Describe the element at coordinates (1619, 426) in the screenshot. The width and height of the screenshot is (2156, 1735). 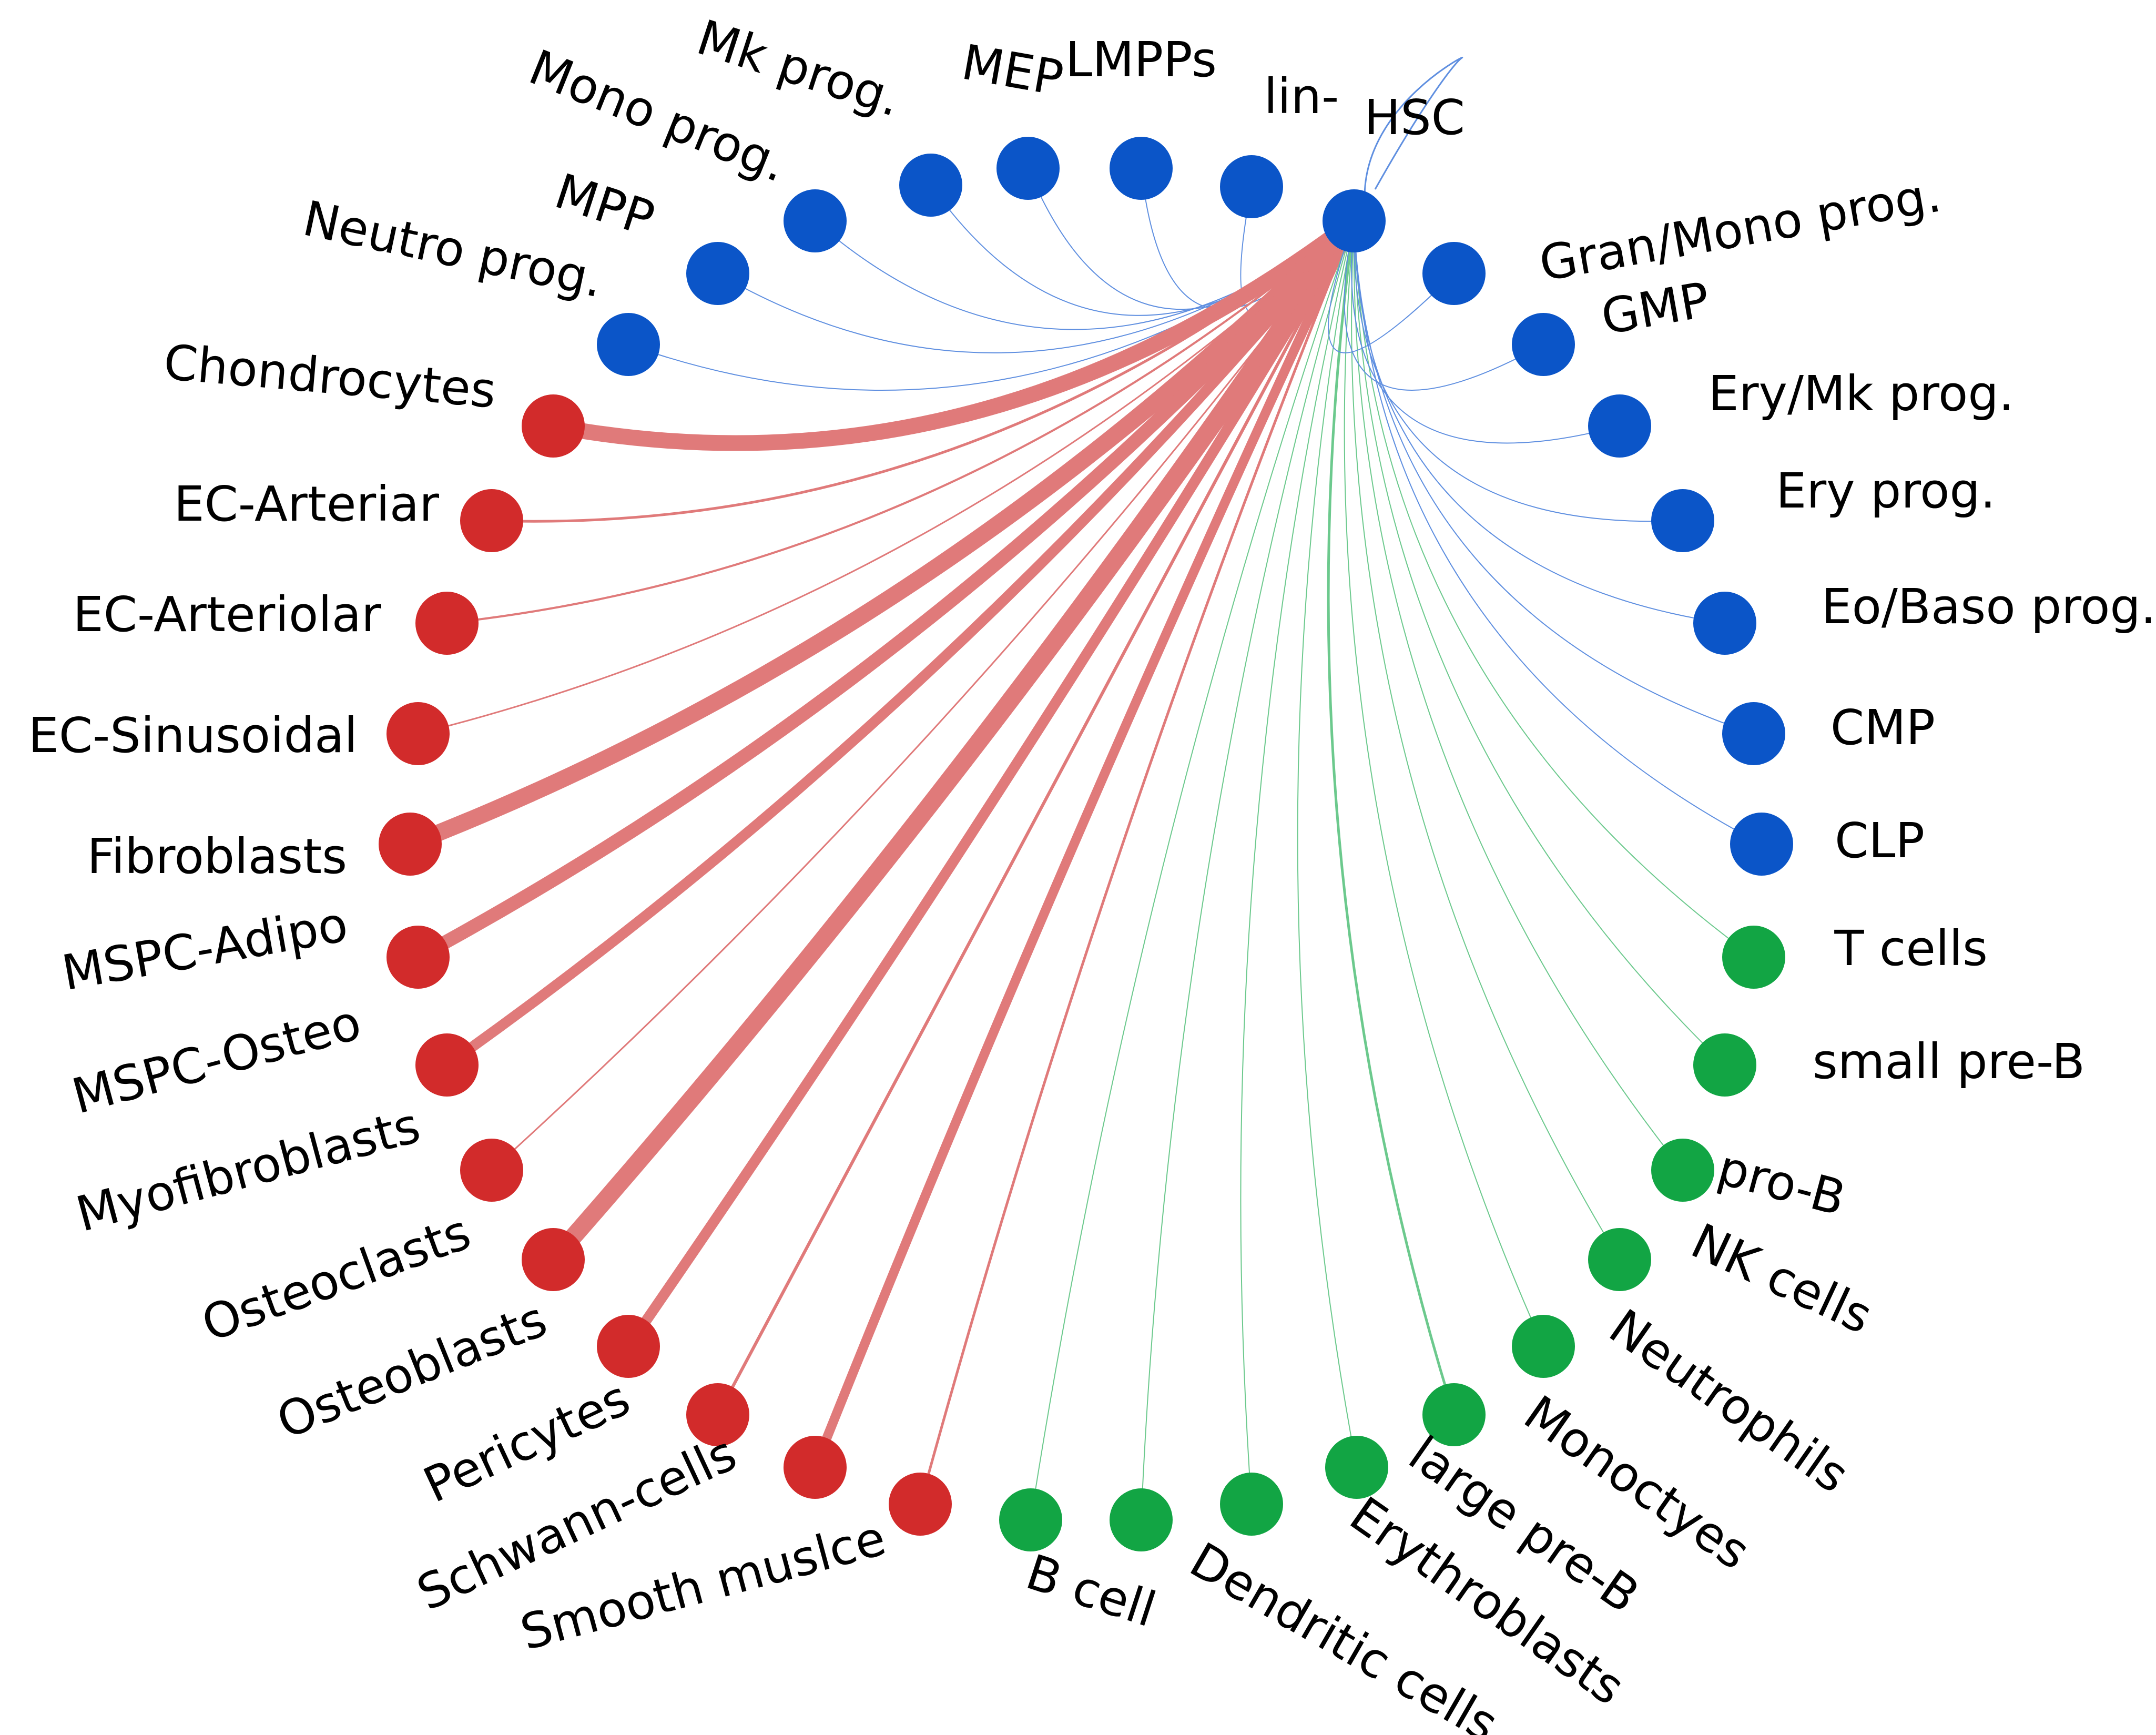
I see `node-erymk` at that location.